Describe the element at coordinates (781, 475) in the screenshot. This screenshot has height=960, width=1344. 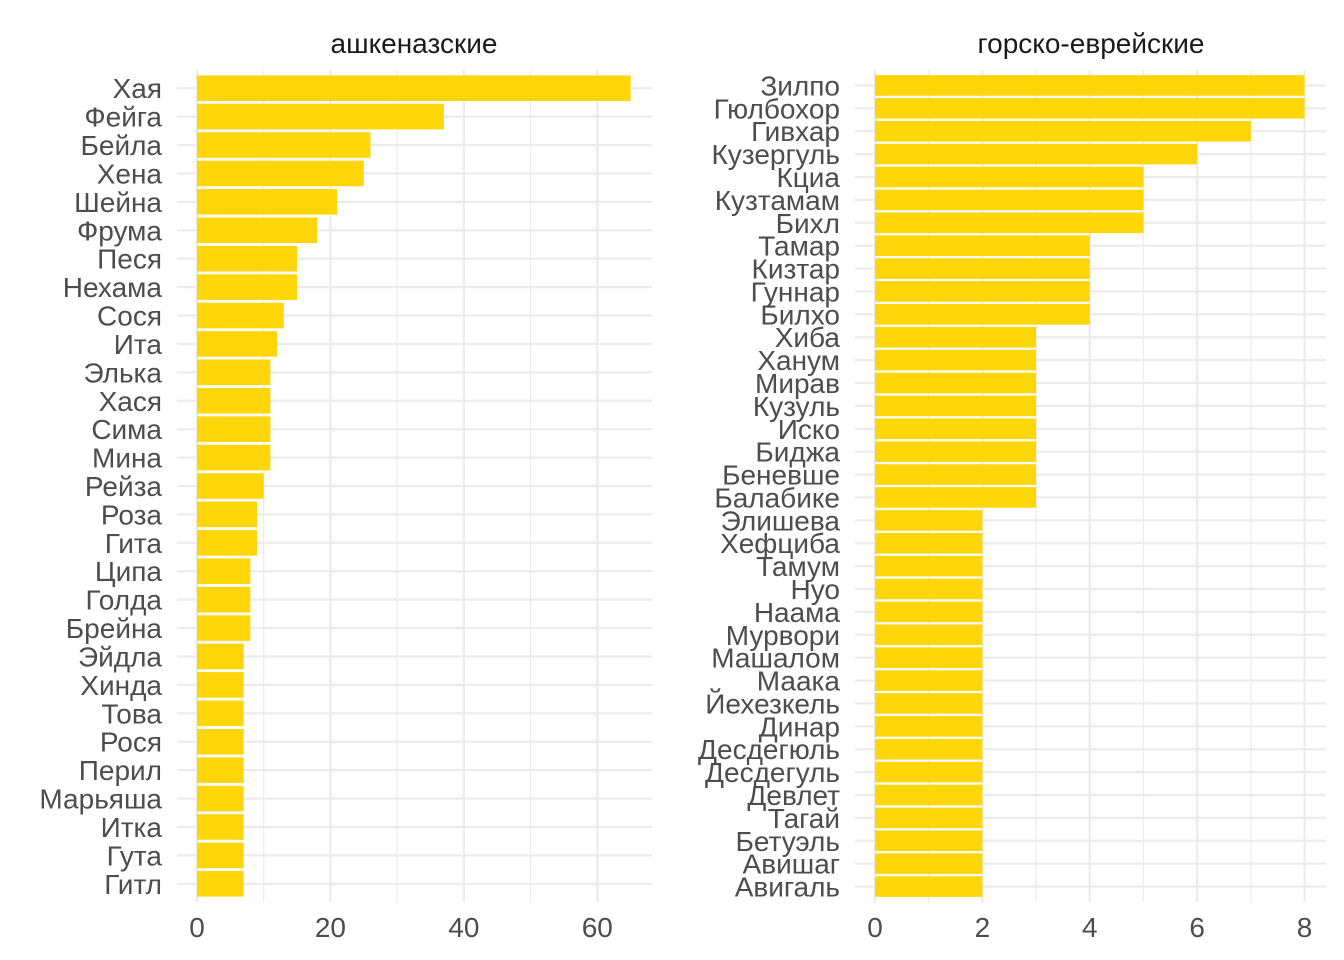
I see `category-label-right: Беневше` at that location.